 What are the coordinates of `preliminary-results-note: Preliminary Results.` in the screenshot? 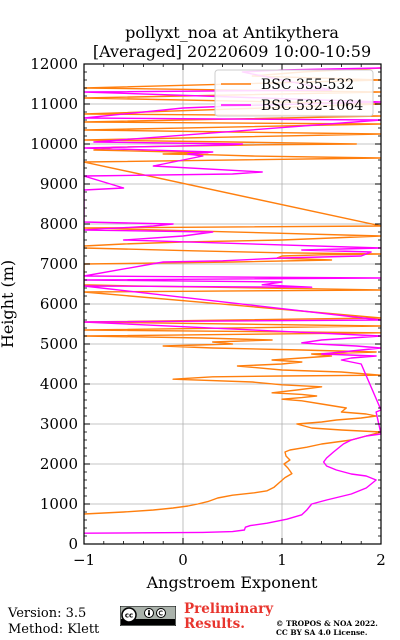 It's located at (228, 617).